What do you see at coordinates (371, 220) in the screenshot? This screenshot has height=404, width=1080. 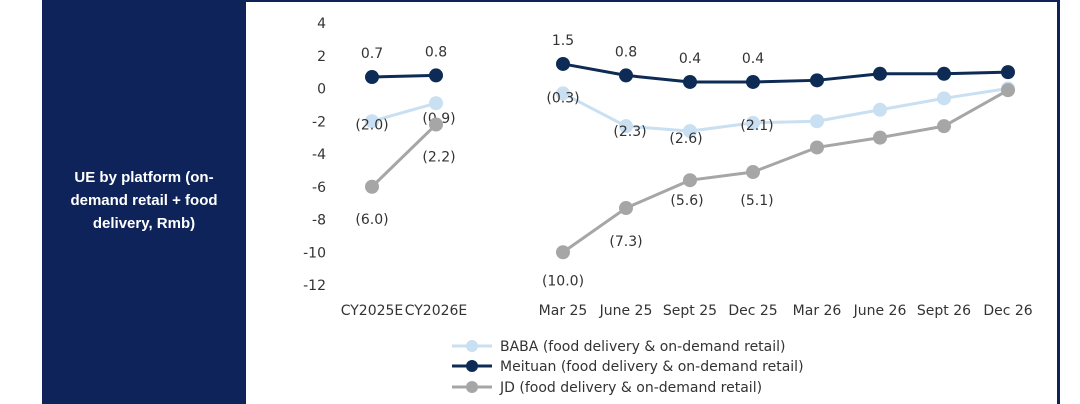 I see `data-label: (6.0)` at bounding box center [371, 220].